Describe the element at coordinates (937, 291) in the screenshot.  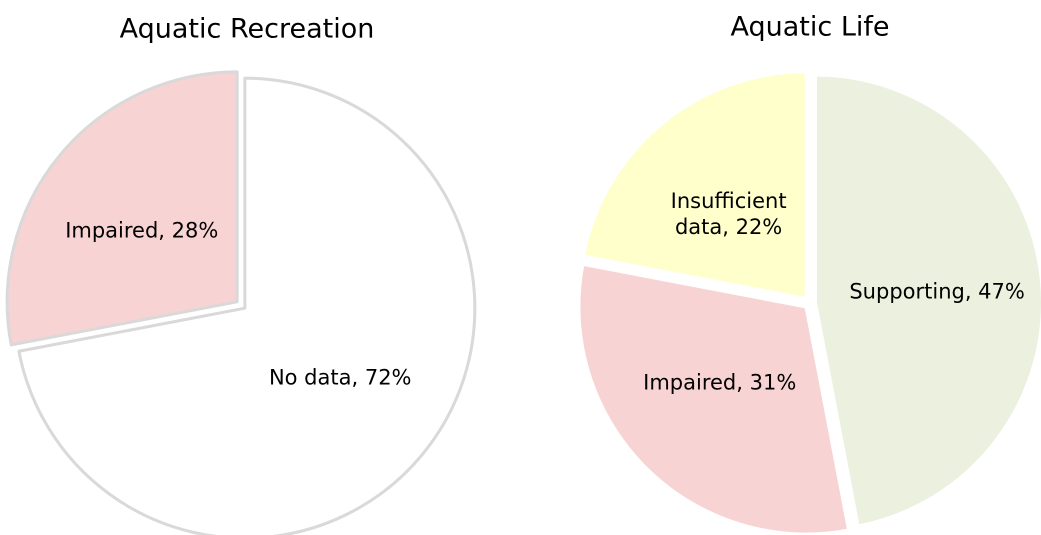
I see `data-label: Supporting, 47%` at that location.